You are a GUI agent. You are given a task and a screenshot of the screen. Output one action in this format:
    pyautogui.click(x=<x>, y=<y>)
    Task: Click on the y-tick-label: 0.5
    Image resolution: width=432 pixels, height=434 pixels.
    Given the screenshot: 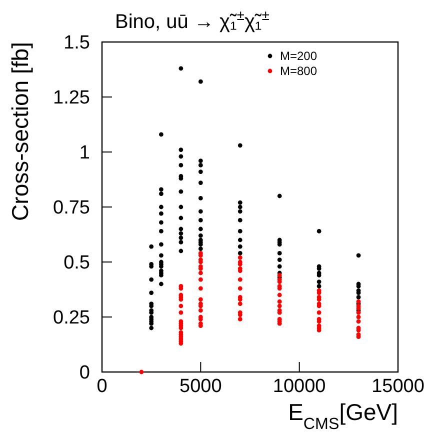 What is the action you would take?
    pyautogui.click(x=77, y=263)
    